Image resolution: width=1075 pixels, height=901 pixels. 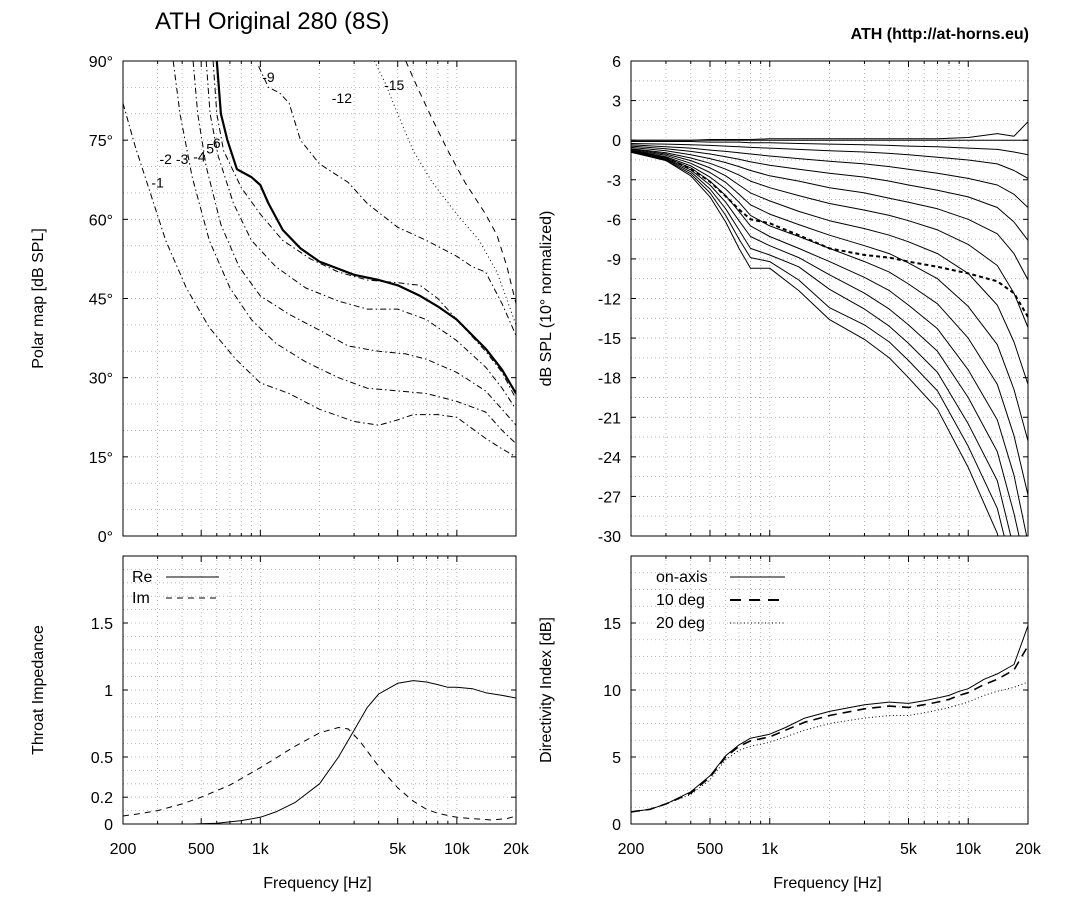 What do you see at coordinates (182, 159) in the screenshot?
I see `contour-label: -3` at bounding box center [182, 159].